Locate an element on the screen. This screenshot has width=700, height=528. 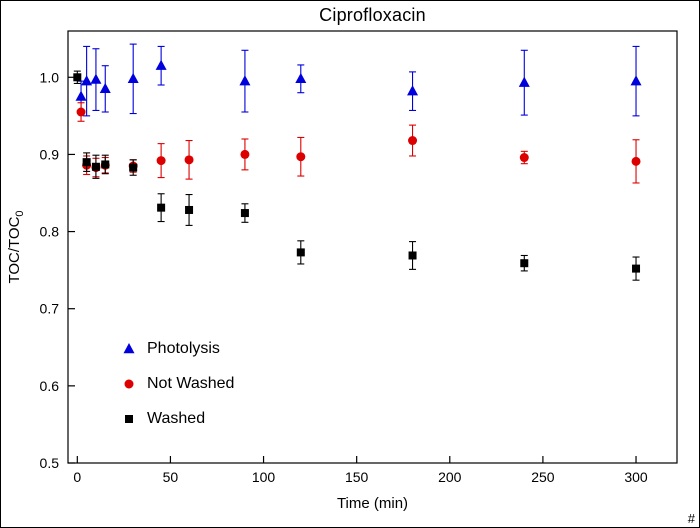
not-washed-circle-icon is located at coordinates (129, 383).